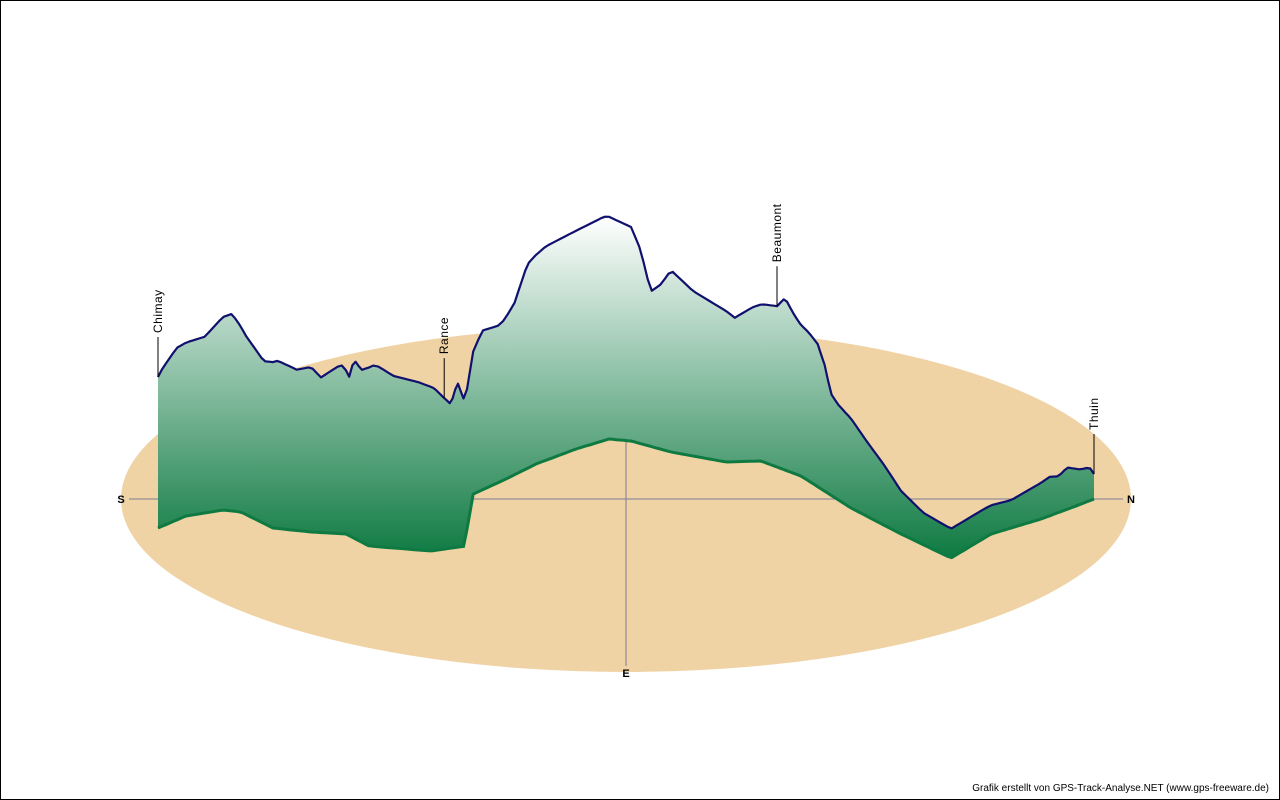 The width and height of the screenshot is (1280, 800). What do you see at coordinates (158, 311) in the screenshot?
I see `waypoint-label: Chimay` at bounding box center [158, 311].